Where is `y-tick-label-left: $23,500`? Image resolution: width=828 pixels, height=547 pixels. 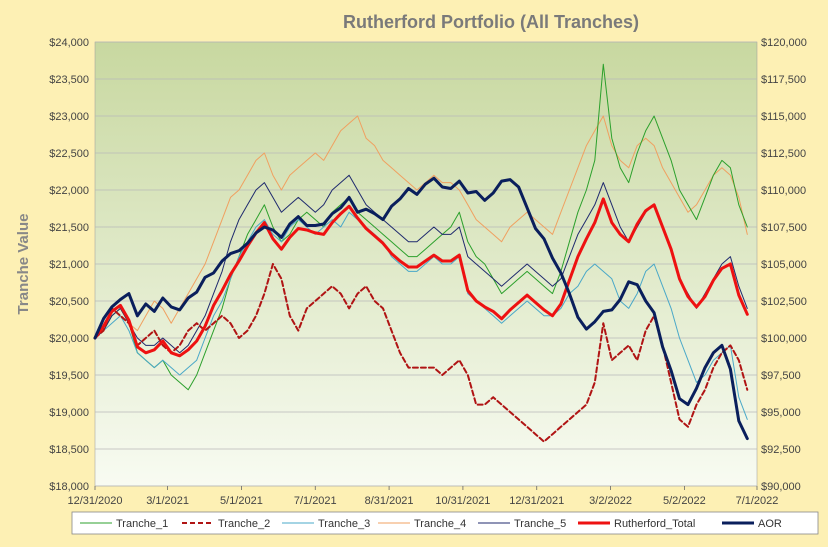
y-tick-label-left: $23,500 is located at coordinates (69, 80).